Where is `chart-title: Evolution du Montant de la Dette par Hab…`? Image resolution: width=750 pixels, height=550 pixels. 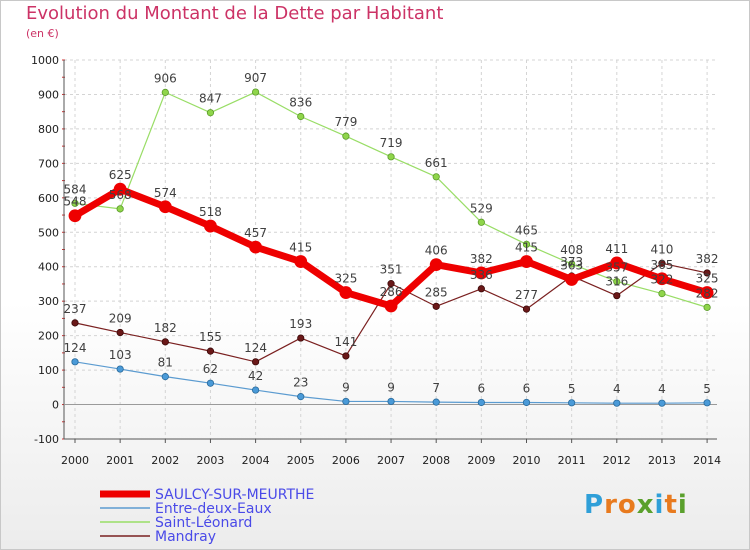
chart-title: Evolution du Montant de la Dette par Hab… is located at coordinates (235, 13).